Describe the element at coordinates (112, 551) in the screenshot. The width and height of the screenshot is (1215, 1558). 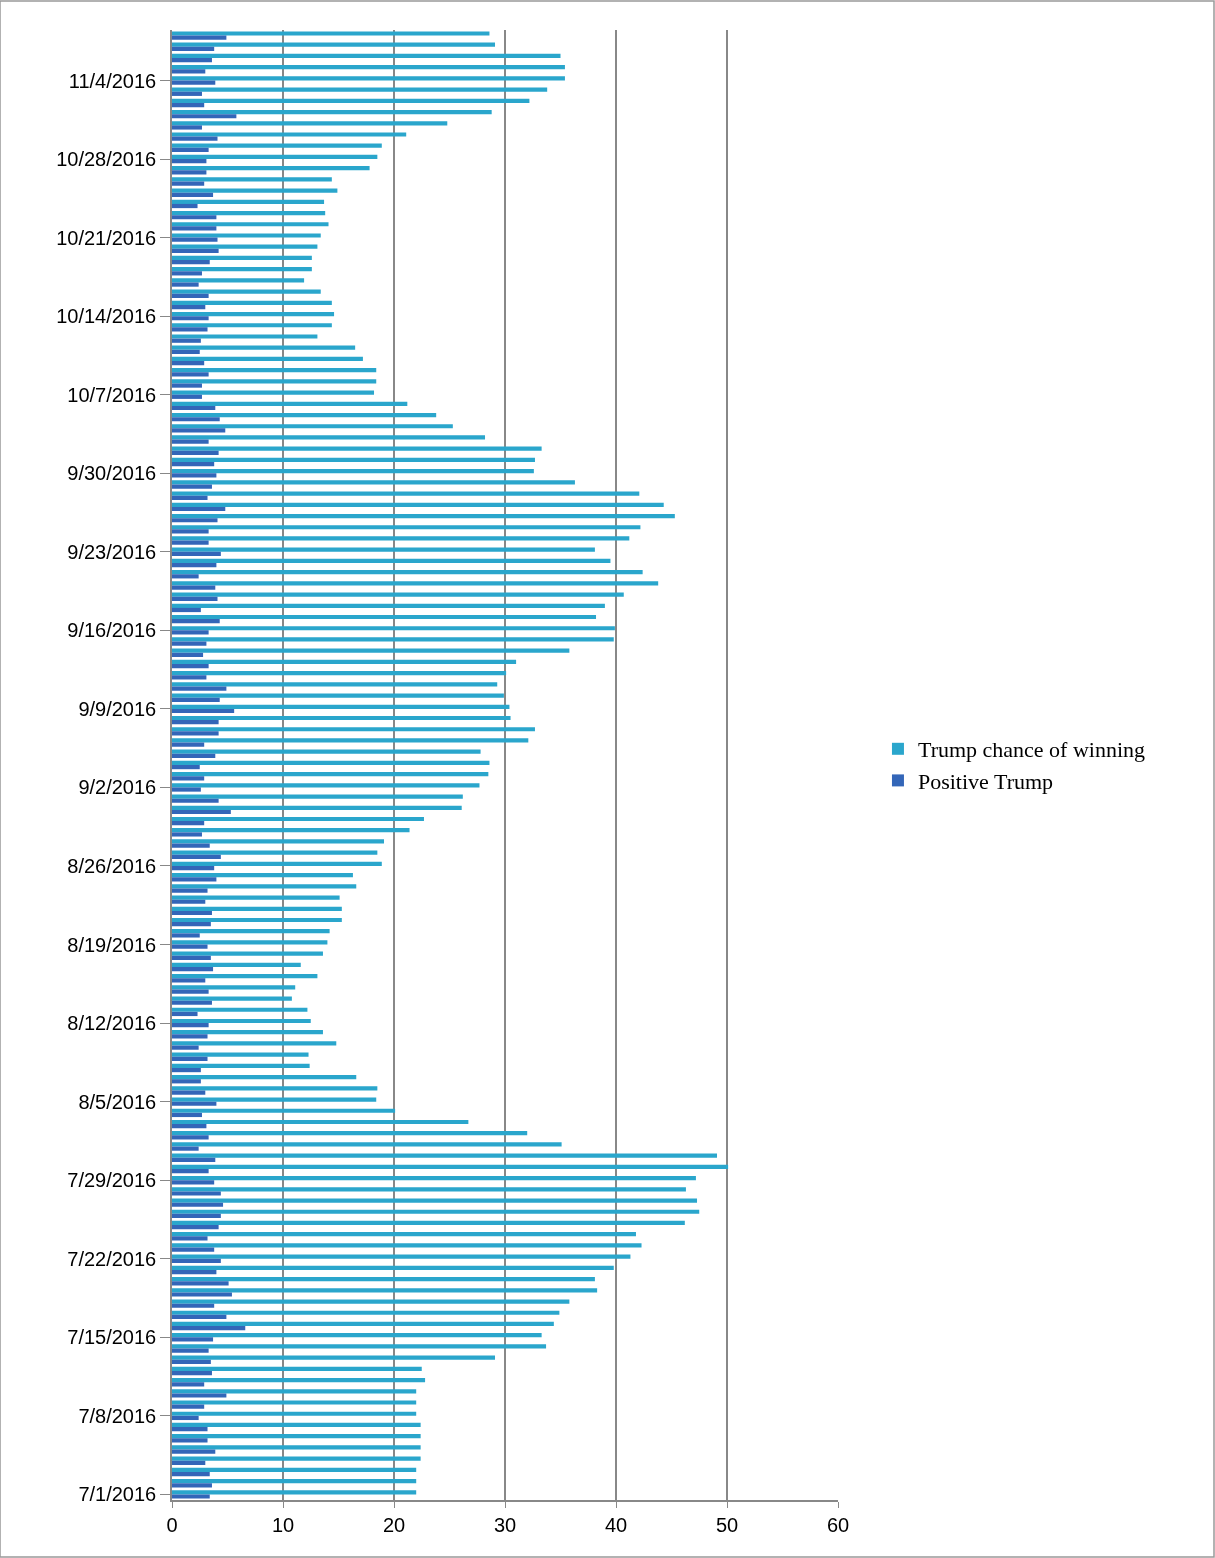
I see `y-tick-label: 9/23/2016` at that location.